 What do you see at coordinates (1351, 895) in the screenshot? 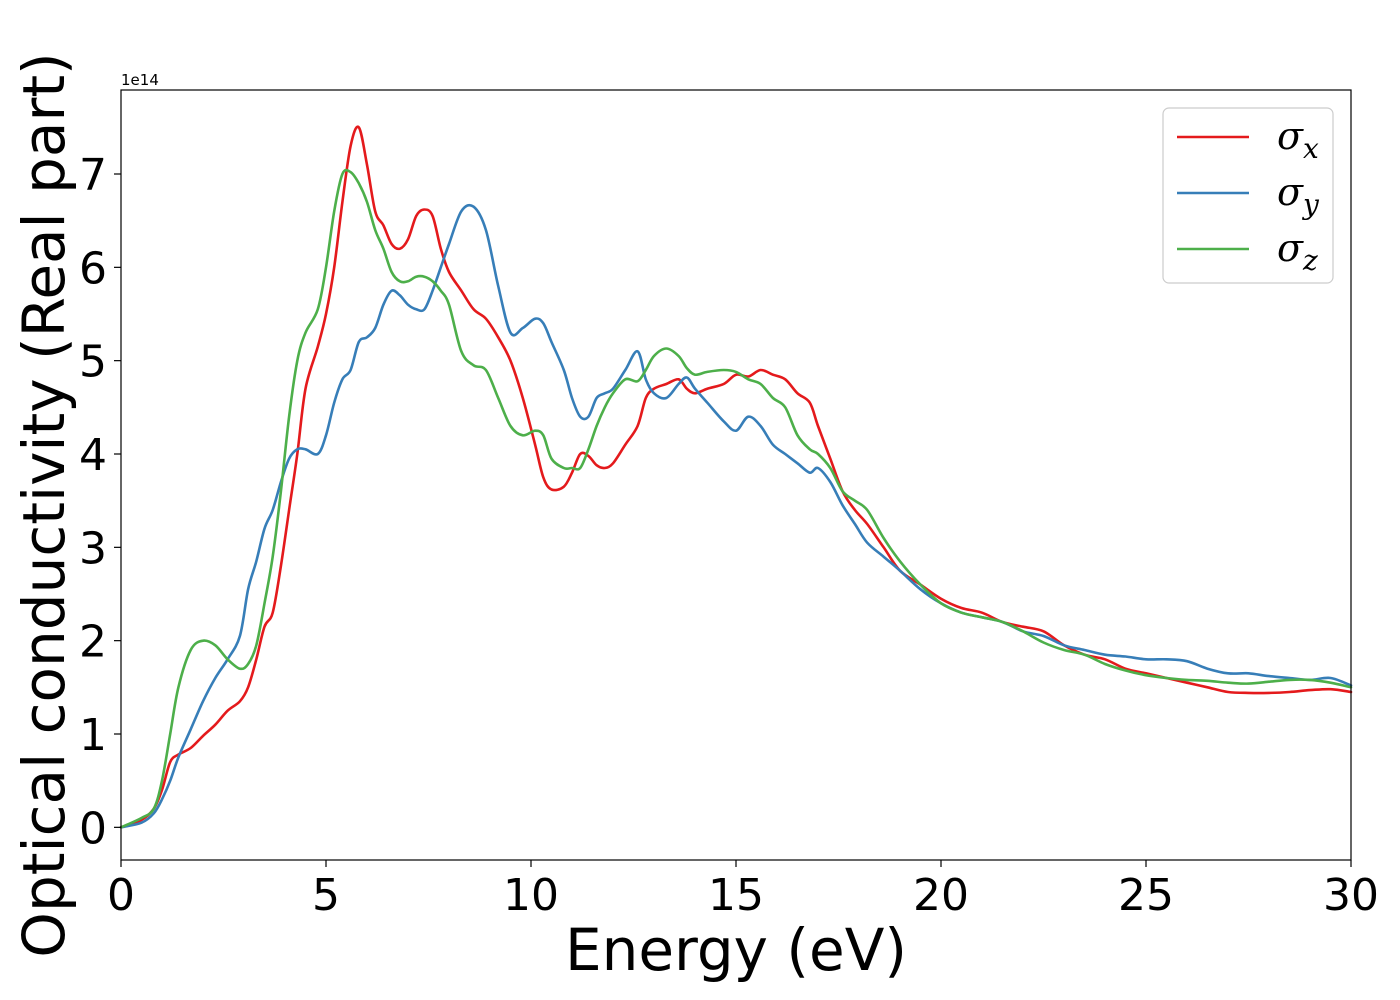
I see `x-tick-label: 30` at bounding box center [1351, 895].